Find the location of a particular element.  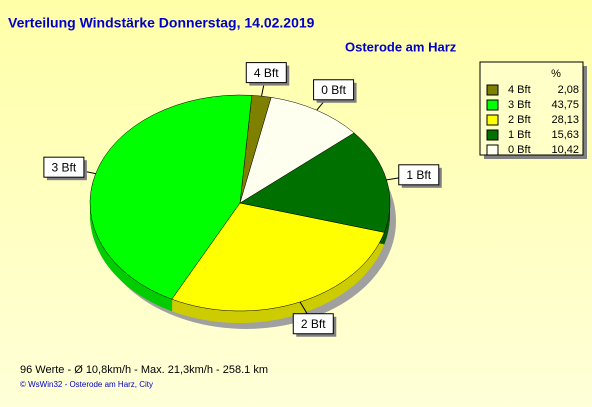

legend-label: 2 Bft is located at coordinates (519, 120).